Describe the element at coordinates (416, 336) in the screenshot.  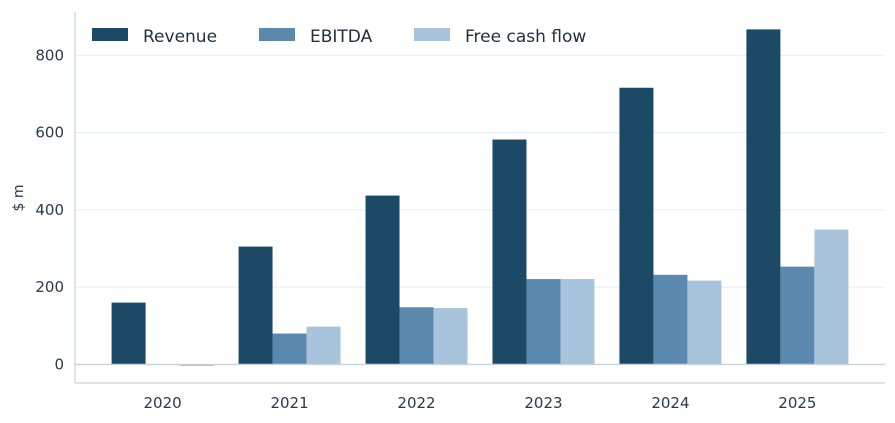
I see `bar-ebitda-2022` at that location.